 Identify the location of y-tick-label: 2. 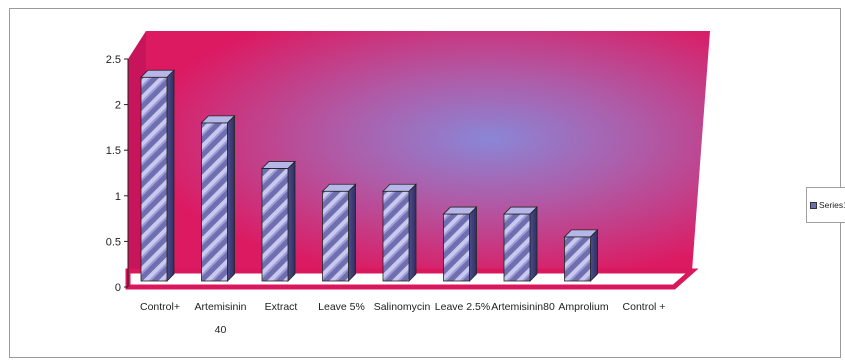
(118, 106).